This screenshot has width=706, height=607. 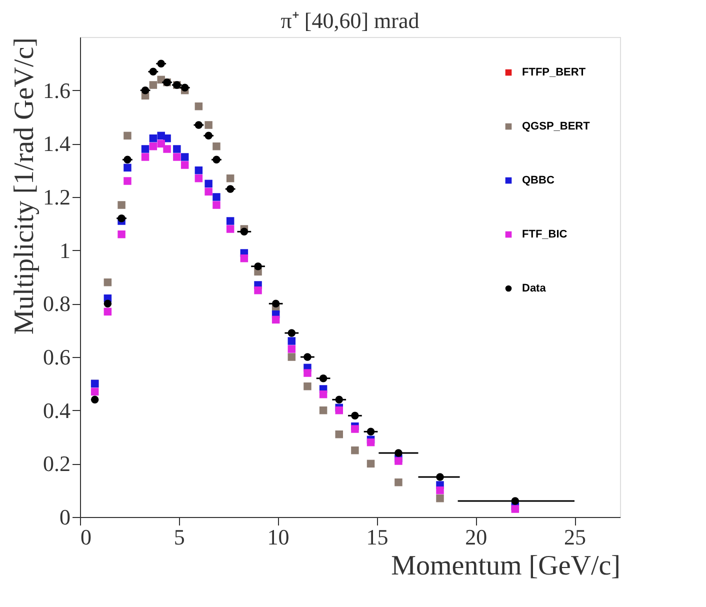 I want to click on y-tick-label: 0.4, so click(x=56, y=410).